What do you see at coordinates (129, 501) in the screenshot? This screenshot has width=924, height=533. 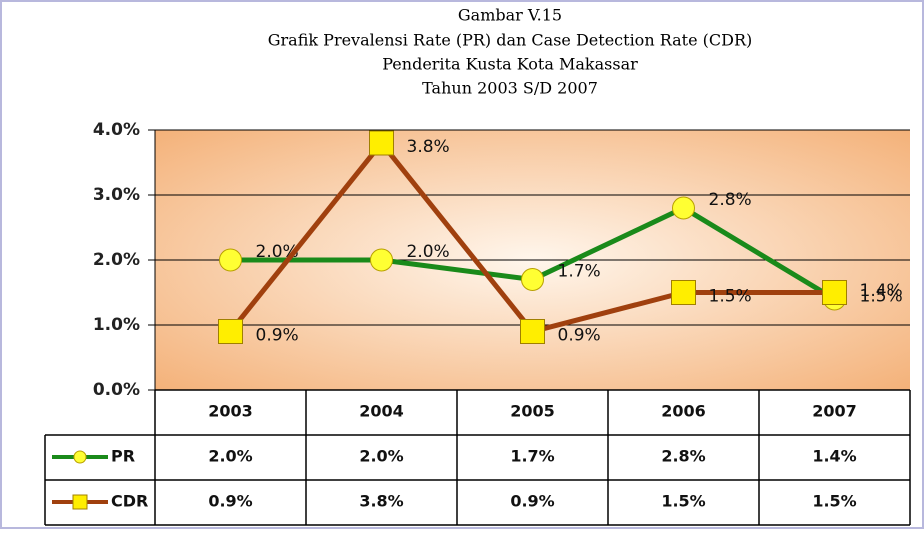 I see `legend-label: CDR` at bounding box center [129, 501].